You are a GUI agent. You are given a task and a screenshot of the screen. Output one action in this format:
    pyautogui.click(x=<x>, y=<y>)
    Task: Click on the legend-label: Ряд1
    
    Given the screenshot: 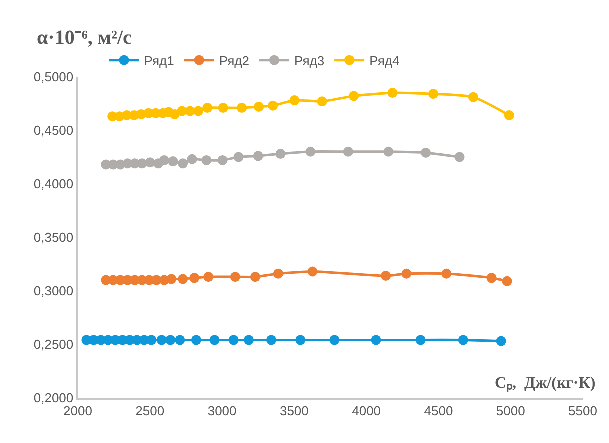 What is the action you would take?
    pyautogui.click(x=159, y=60)
    